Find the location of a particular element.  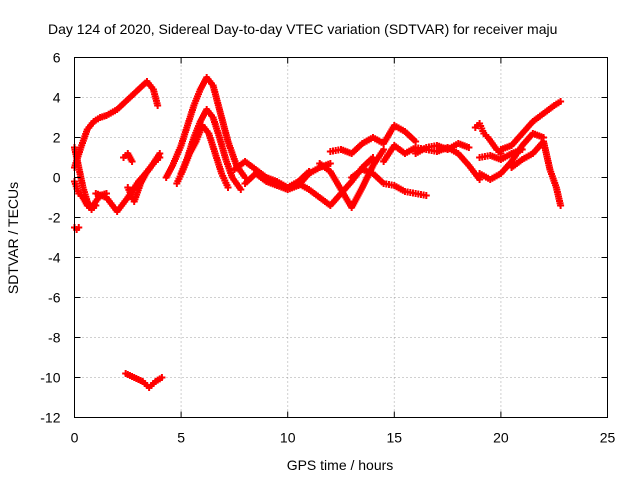

y-tick-label: -12 is located at coordinates (50, 418).